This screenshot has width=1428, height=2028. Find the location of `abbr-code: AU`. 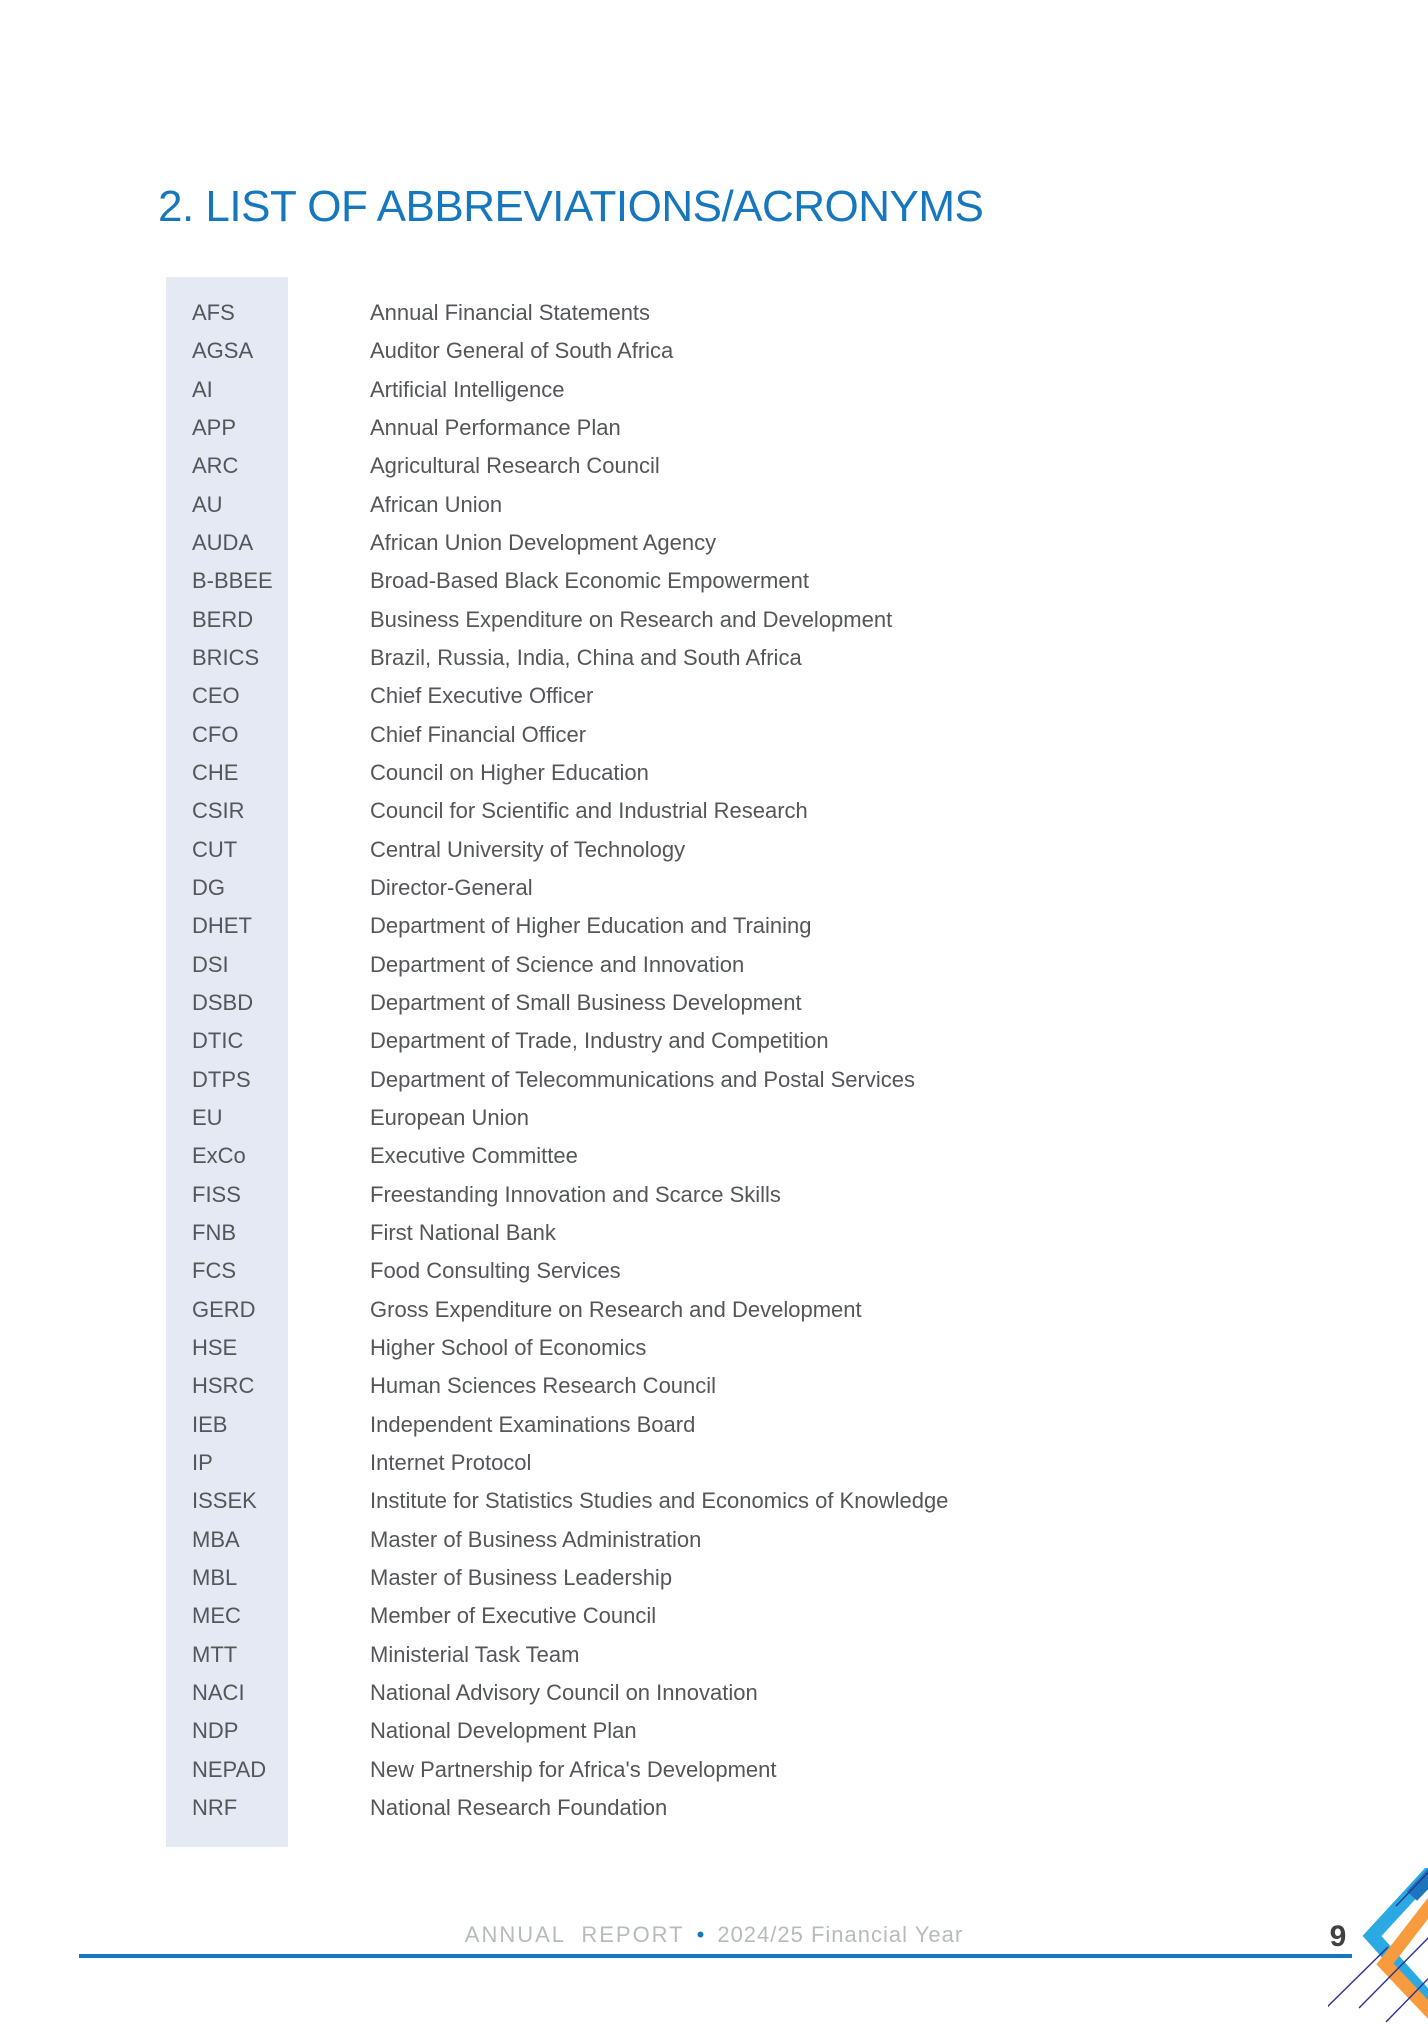

abbr-code: AU is located at coordinates (207, 504).